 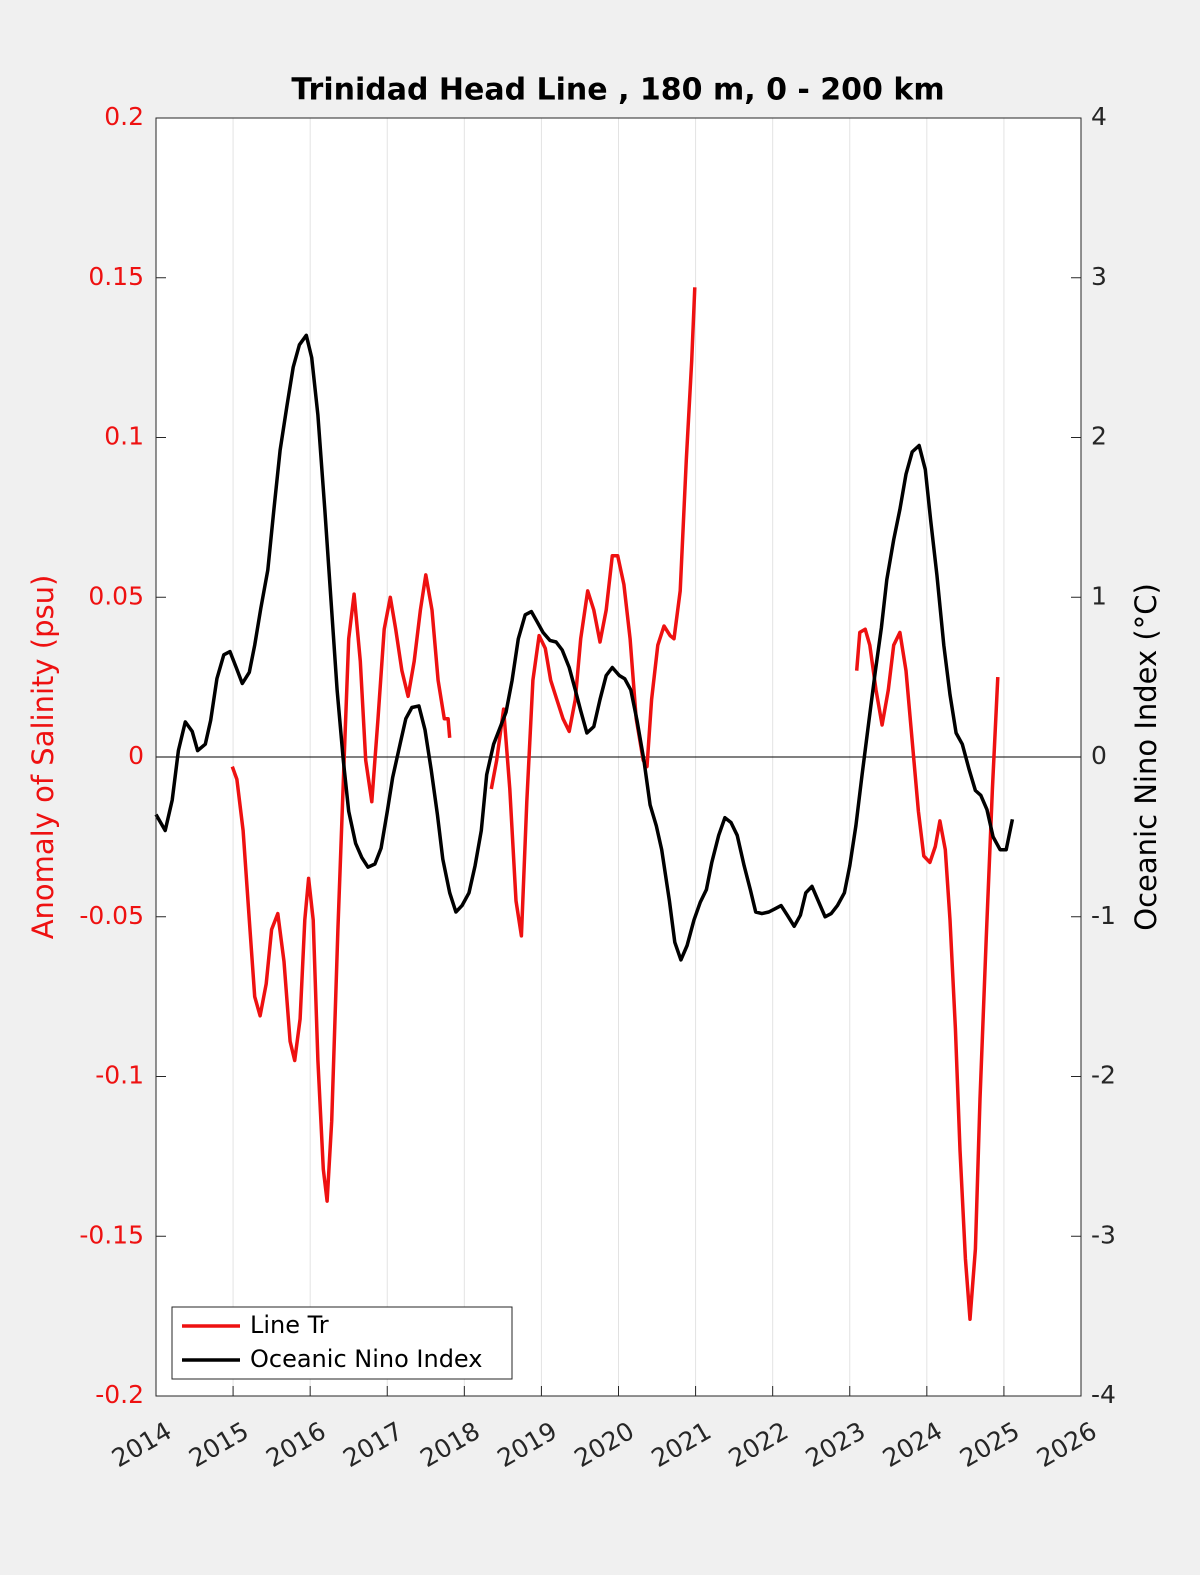 What do you see at coordinates (1099, 595) in the screenshot?
I see `y2-tick-label: 1` at bounding box center [1099, 595].